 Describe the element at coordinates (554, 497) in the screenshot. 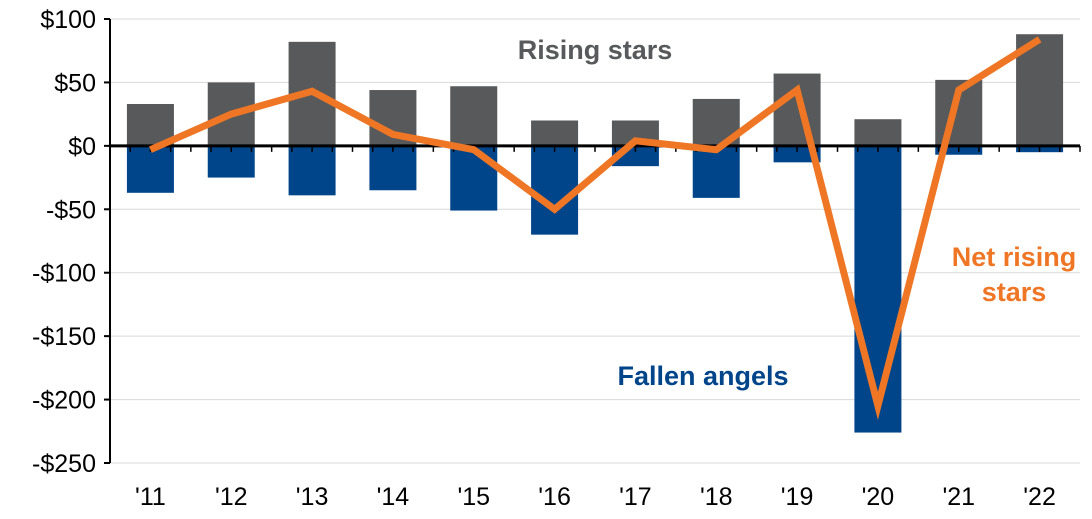

I see `x-tick-label: '16` at that location.